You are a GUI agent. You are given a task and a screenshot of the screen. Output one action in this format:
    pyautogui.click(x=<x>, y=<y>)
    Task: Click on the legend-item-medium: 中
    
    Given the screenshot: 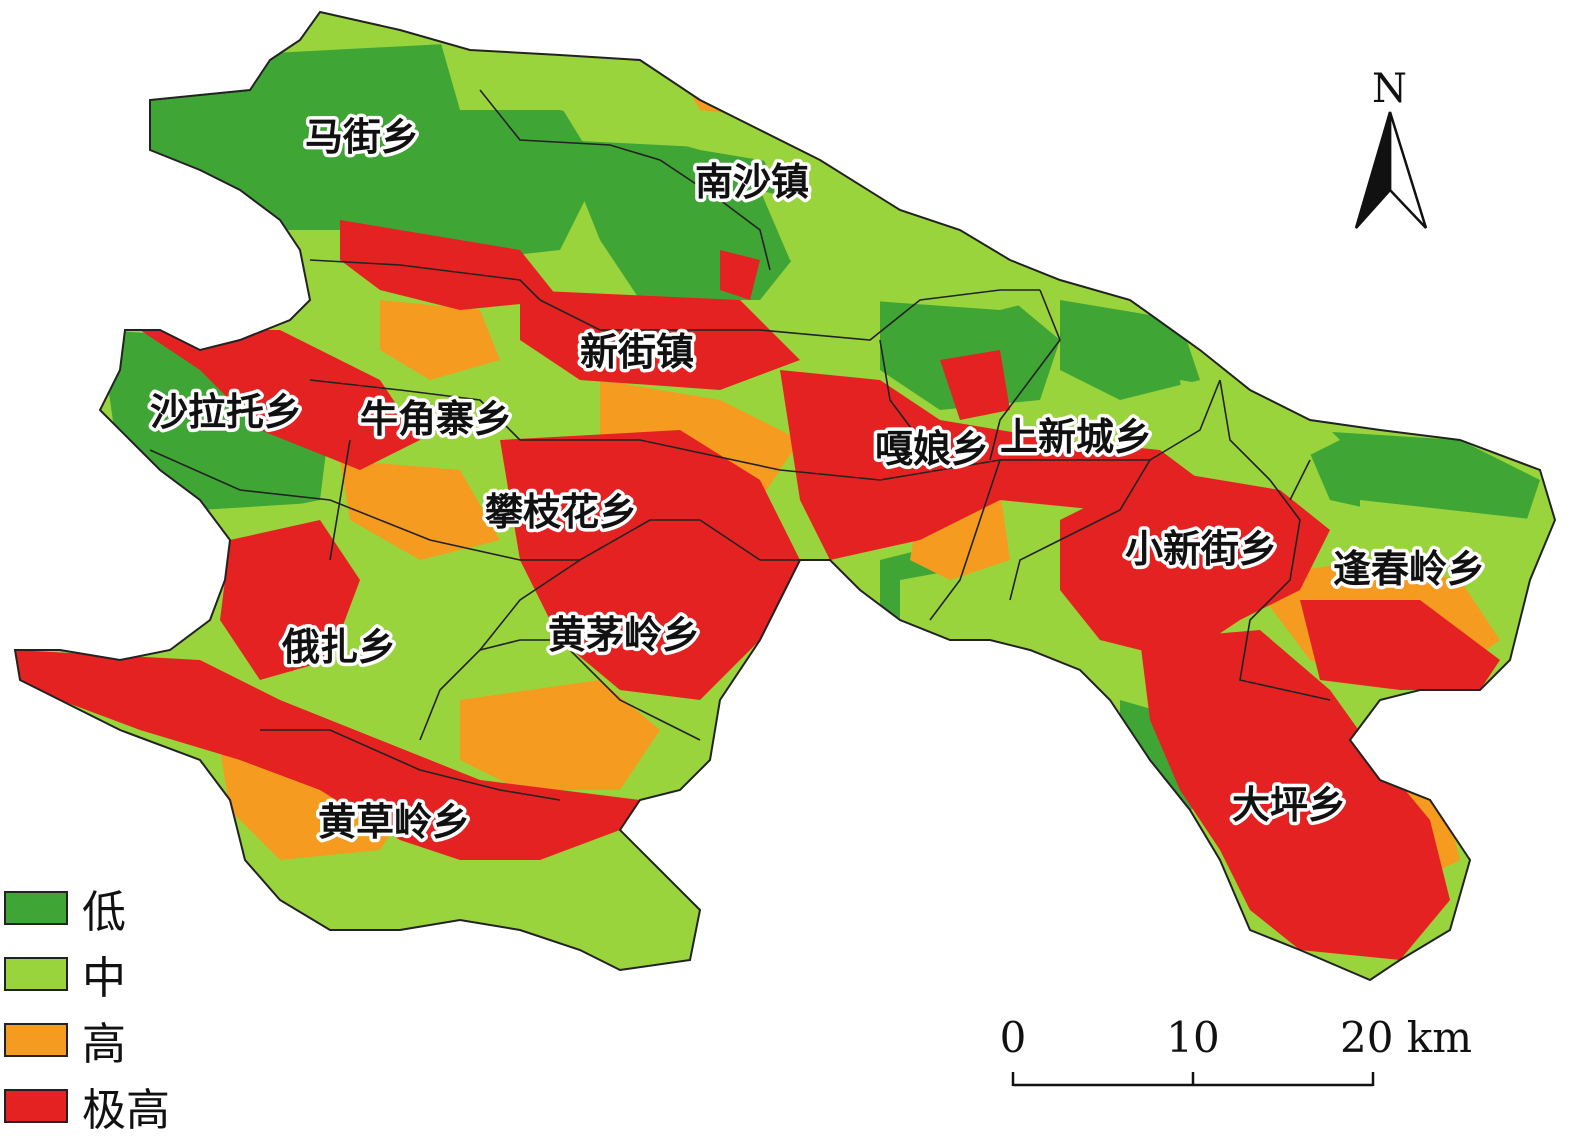 What is the action you would take?
    pyautogui.click(x=87, y=974)
    